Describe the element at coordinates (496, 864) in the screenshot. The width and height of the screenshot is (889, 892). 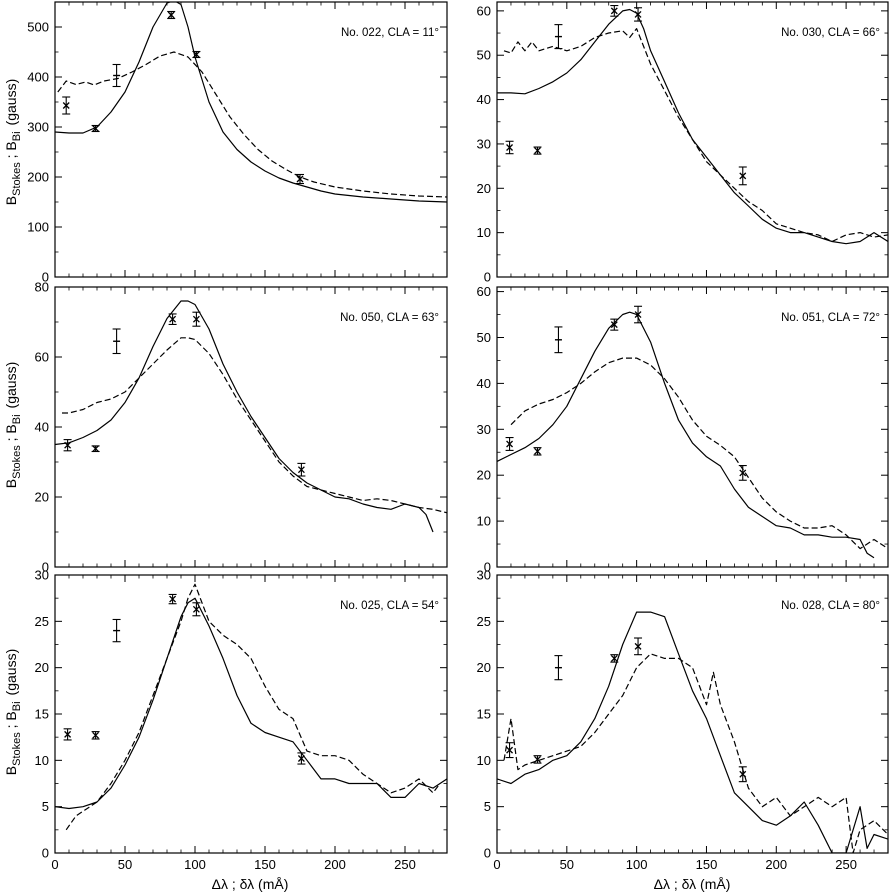
I see `x-tick-label: 0` at that location.